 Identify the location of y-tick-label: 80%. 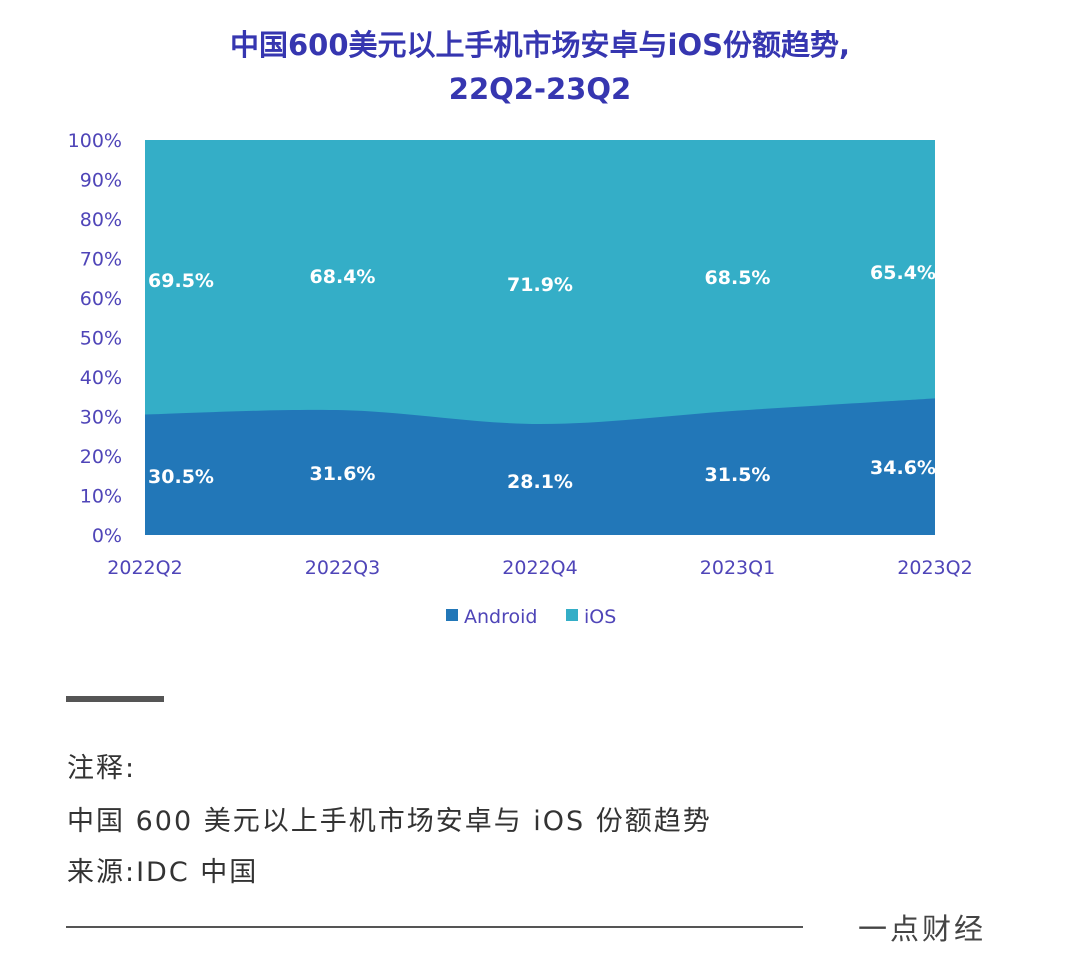
(101, 220).